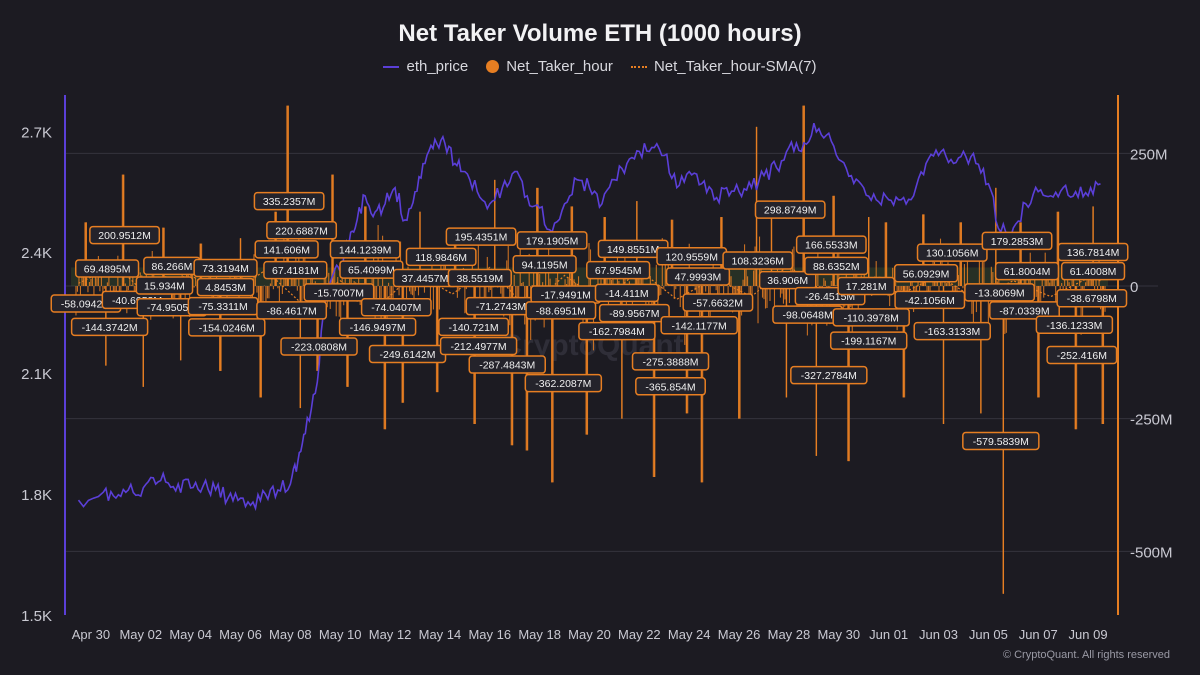 Image resolution: width=1200 pixels, height=675 pixels. I want to click on annotation-label: 298.8749M, so click(790, 209).